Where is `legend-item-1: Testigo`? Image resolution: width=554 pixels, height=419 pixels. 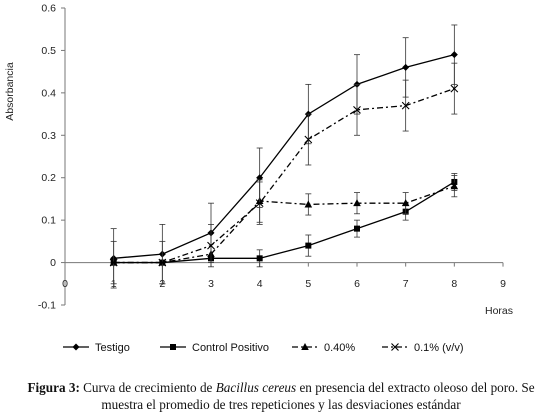 legend-item-1: Testigo is located at coordinates (96, 348).